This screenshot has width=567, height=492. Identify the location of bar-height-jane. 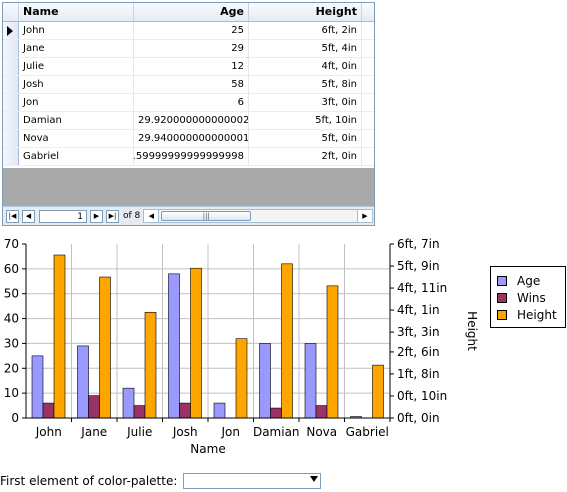
(105, 347).